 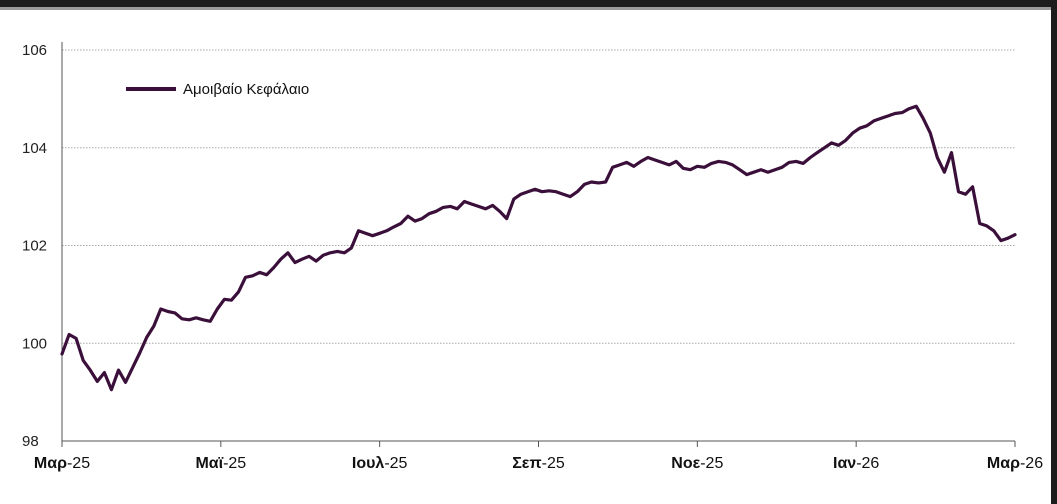 I want to click on y-tick-label: 106, so click(x=34, y=50).